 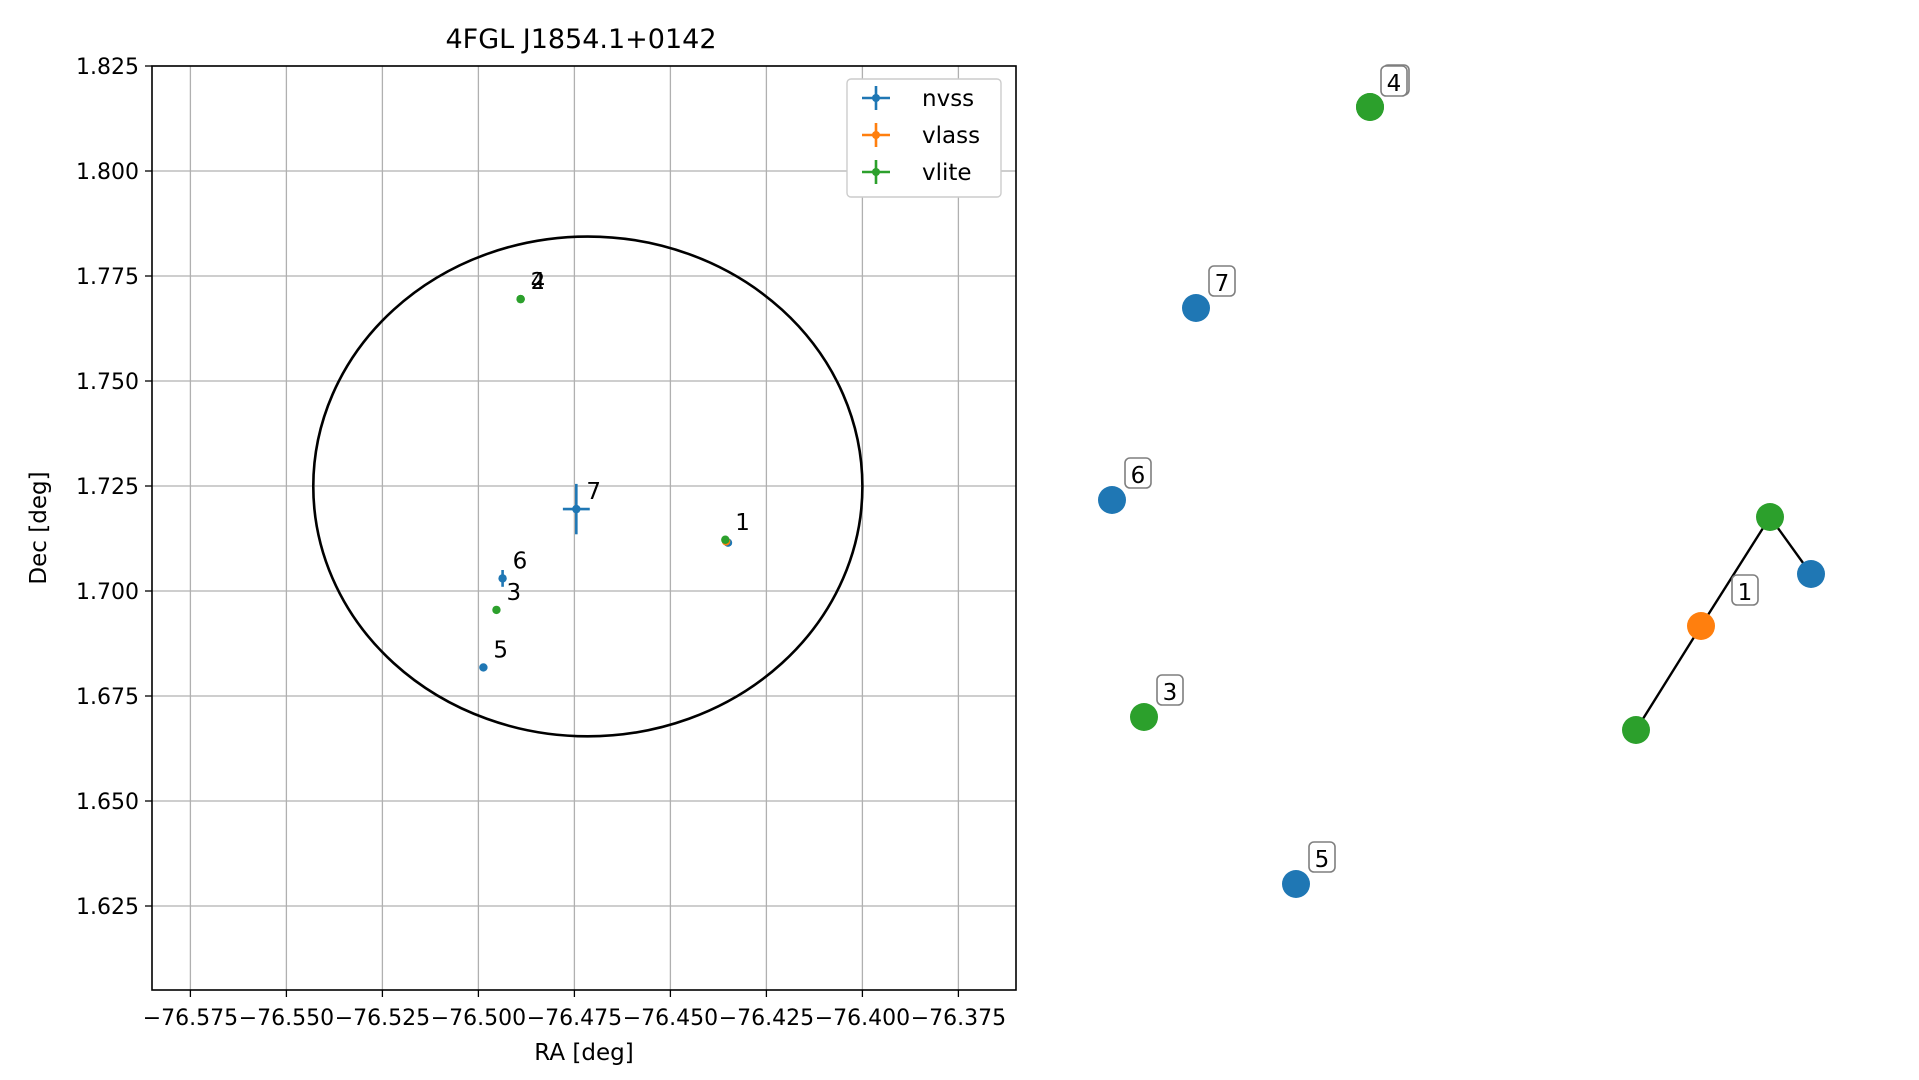 What do you see at coordinates (583, 1053) in the screenshot?
I see `x-axis-label: RA [deg]` at bounding box center [583, 1053].